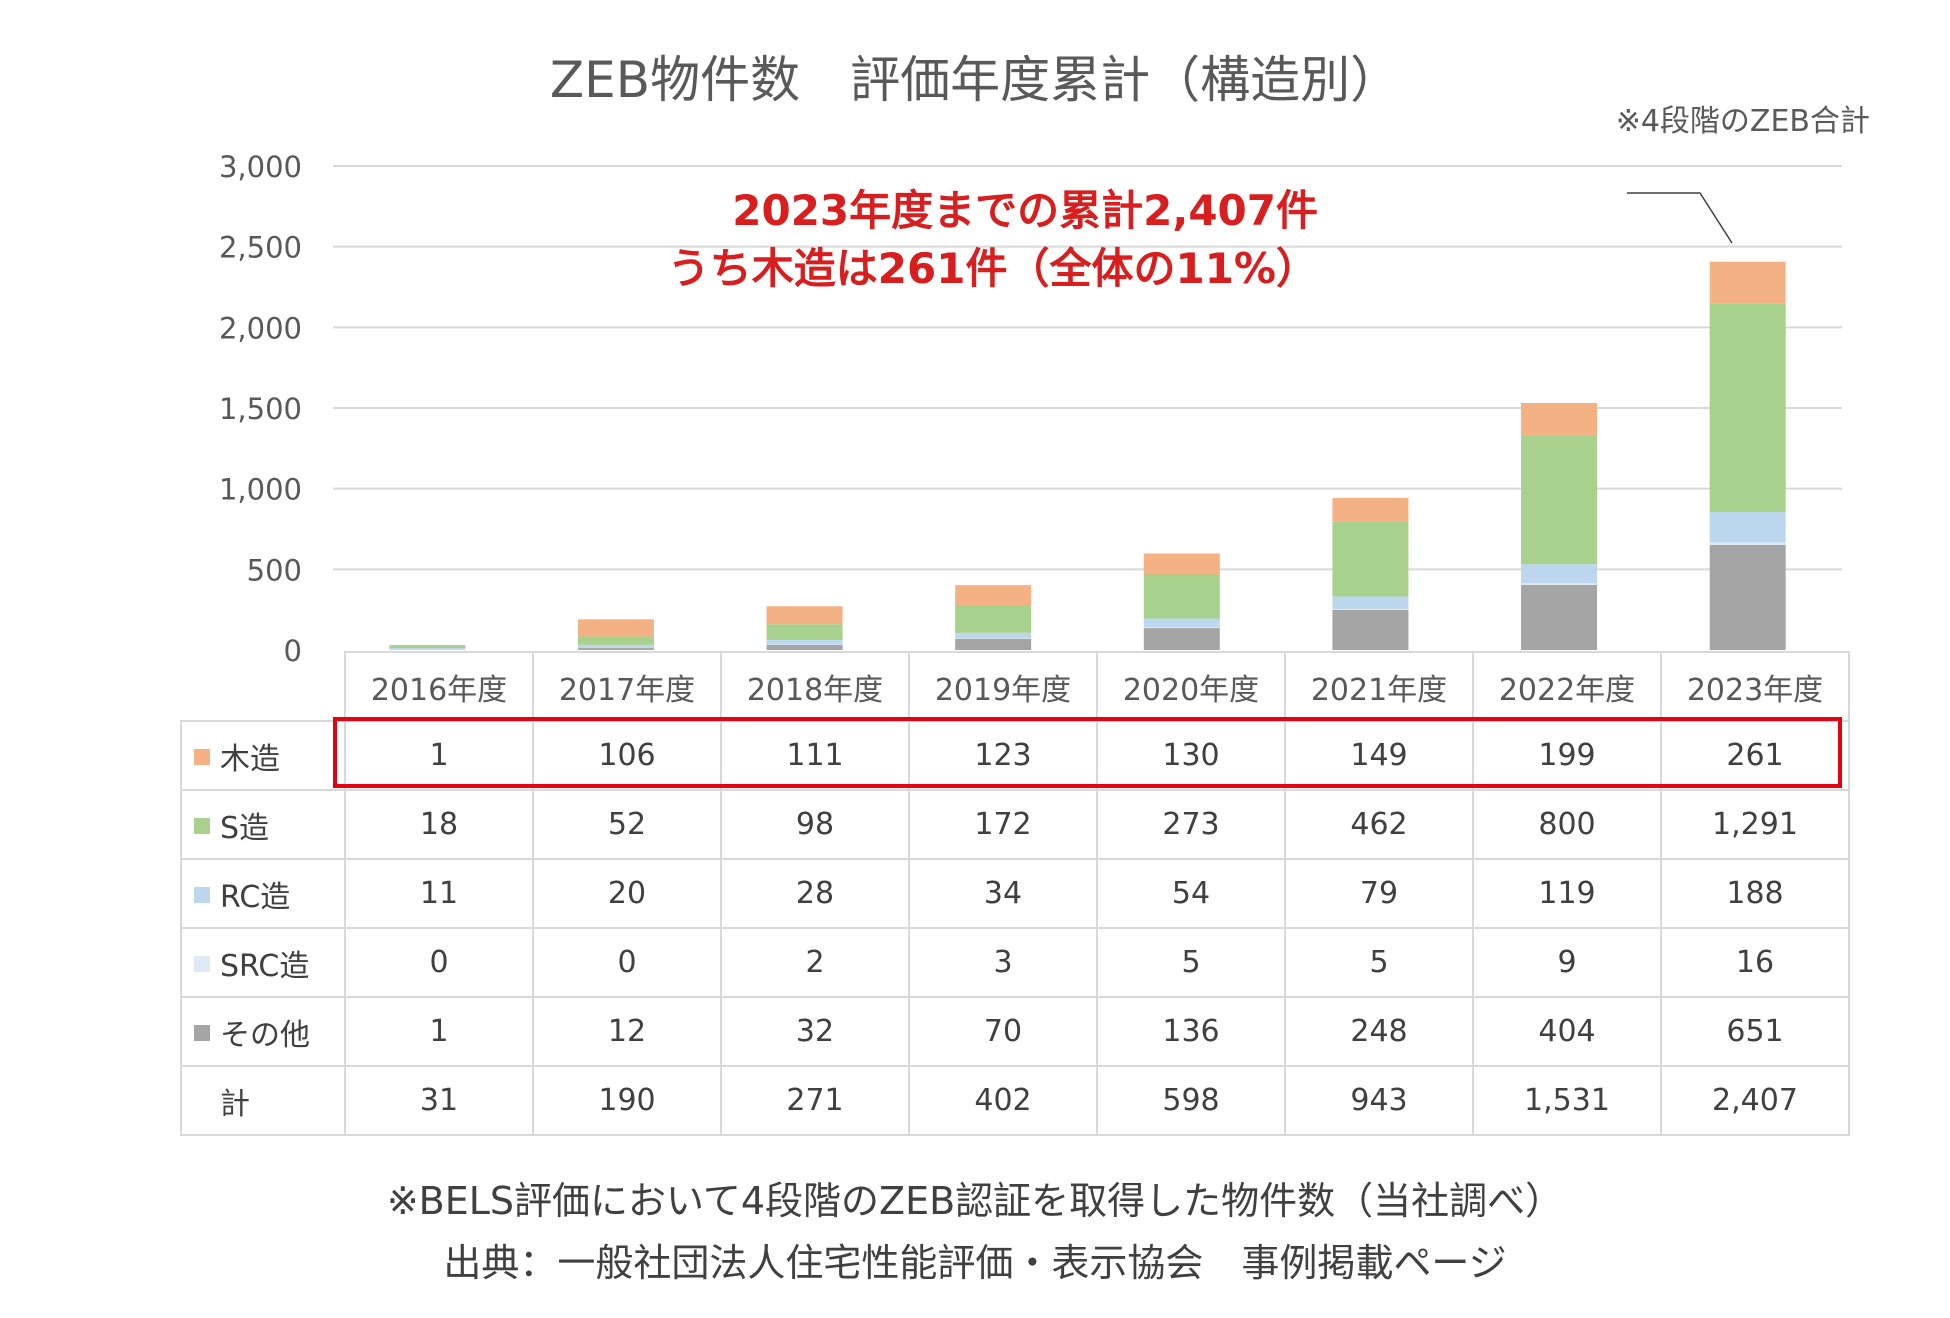 This screenshot has width=1950, height=1318. I want to click on annotation-line-1: 2023年度までの累計2,407件, so click(1025, 210).